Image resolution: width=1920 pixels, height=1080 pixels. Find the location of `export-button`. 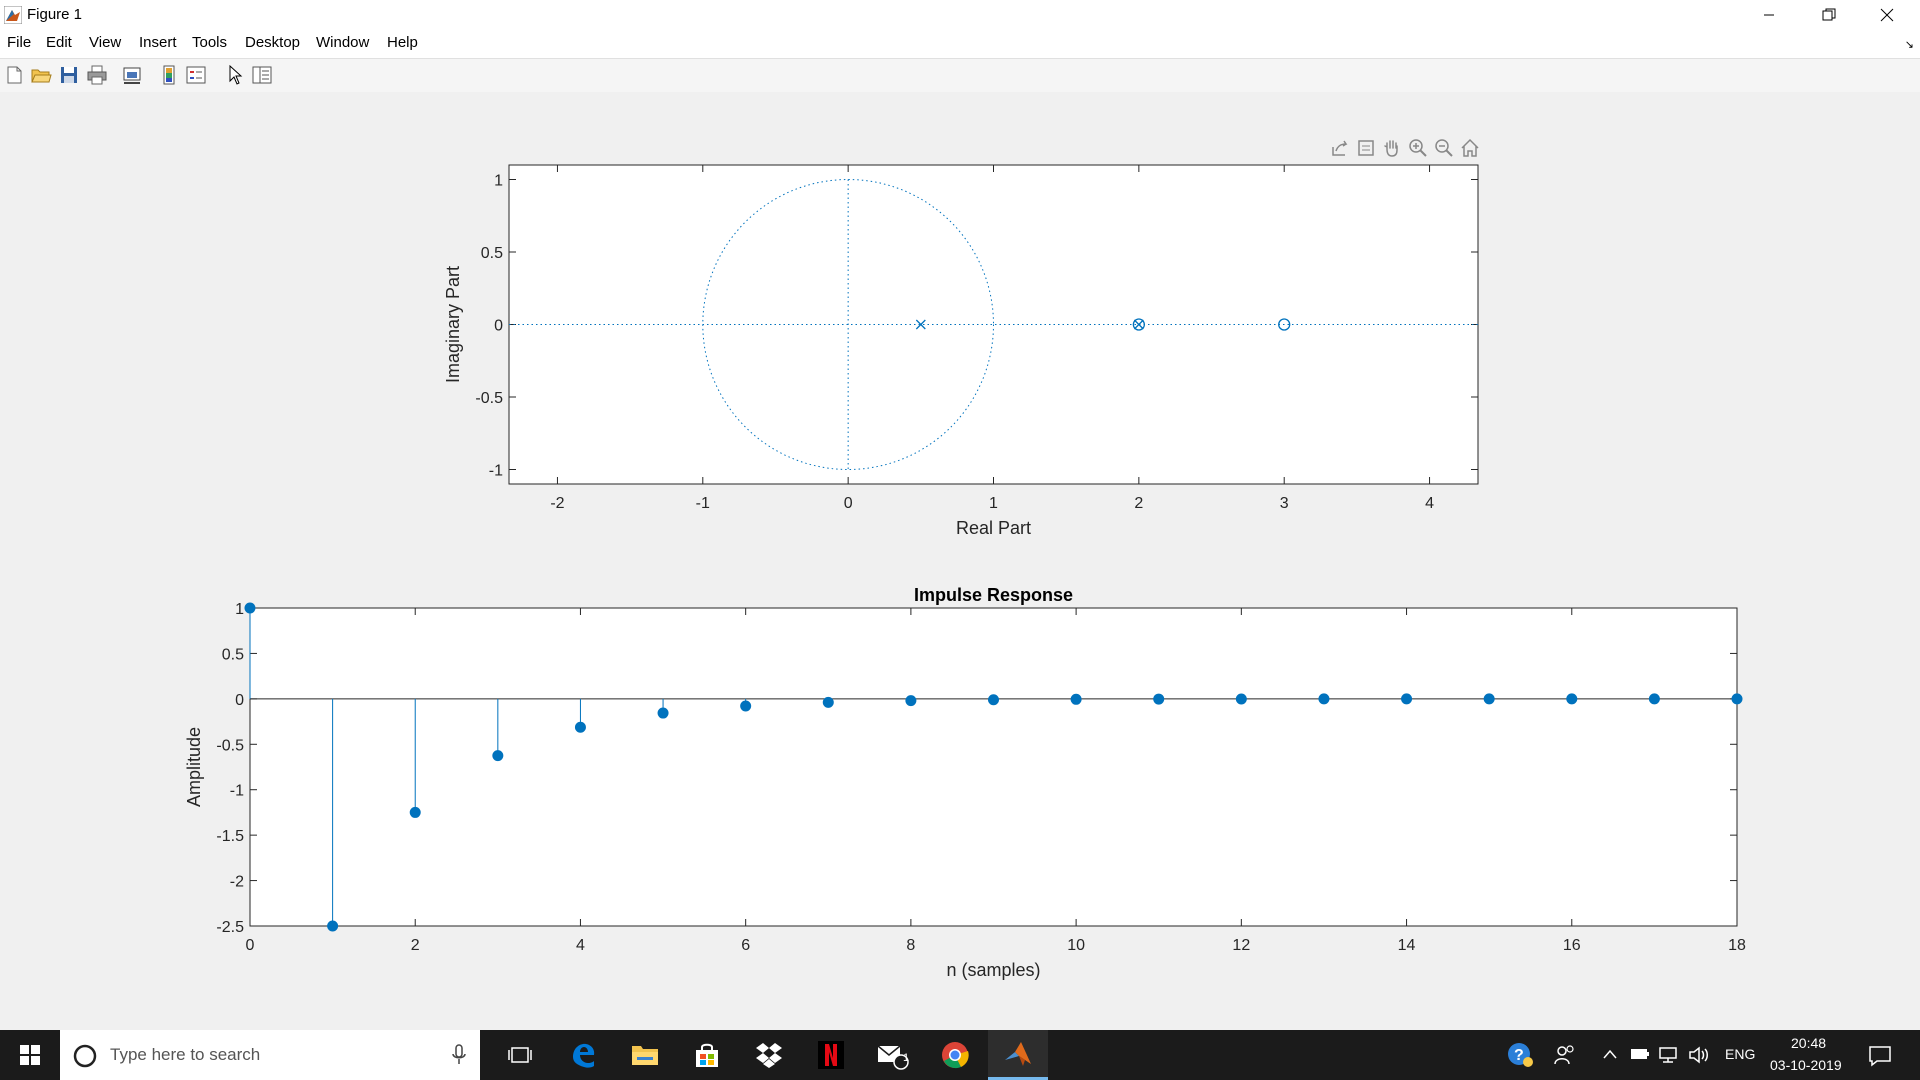

export-button is located at coordinates (1340, 148).